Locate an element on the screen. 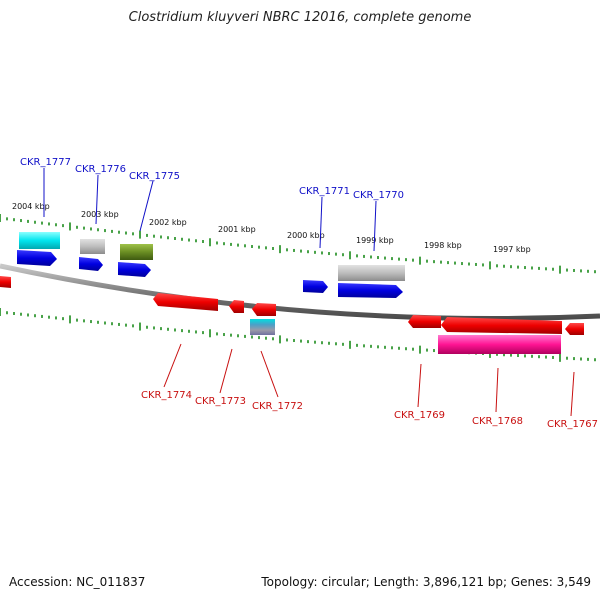  kbp-label: 2004 kbp is located at coordinates (31, 206).